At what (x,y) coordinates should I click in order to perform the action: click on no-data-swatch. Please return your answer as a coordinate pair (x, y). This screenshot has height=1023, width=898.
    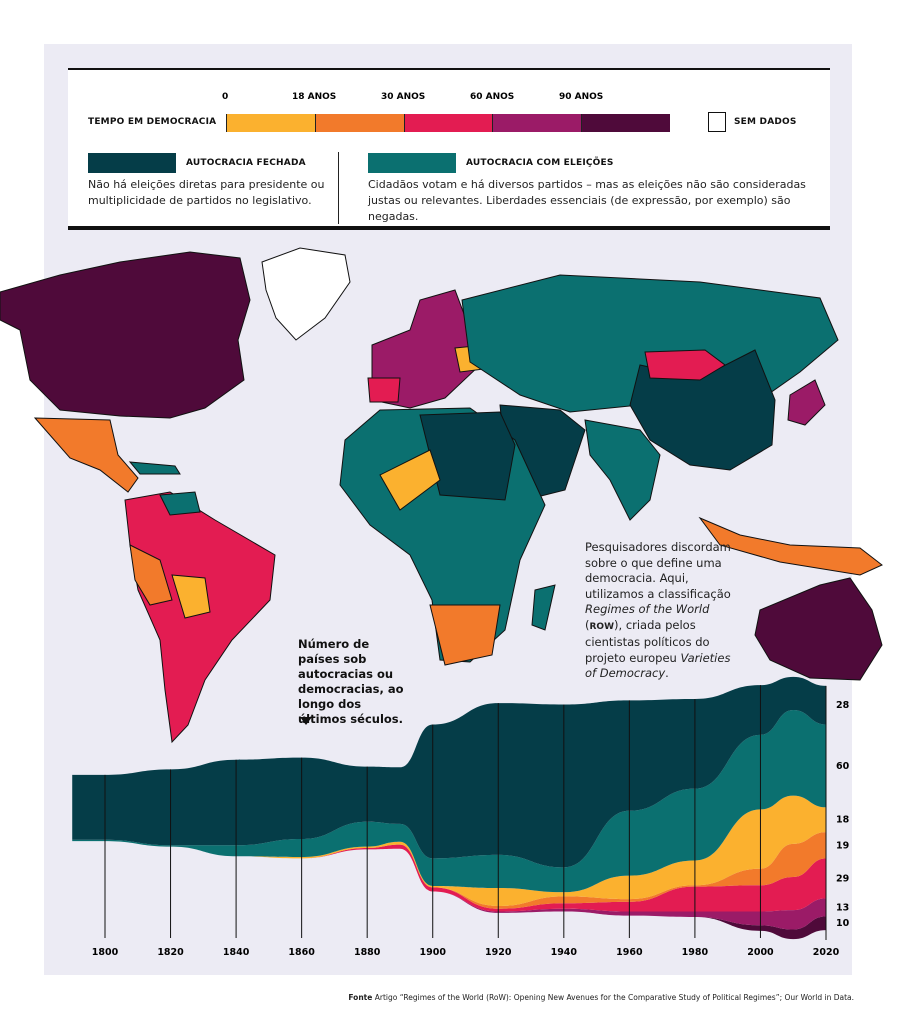
    Looking at the image, I should click on (717, 122).